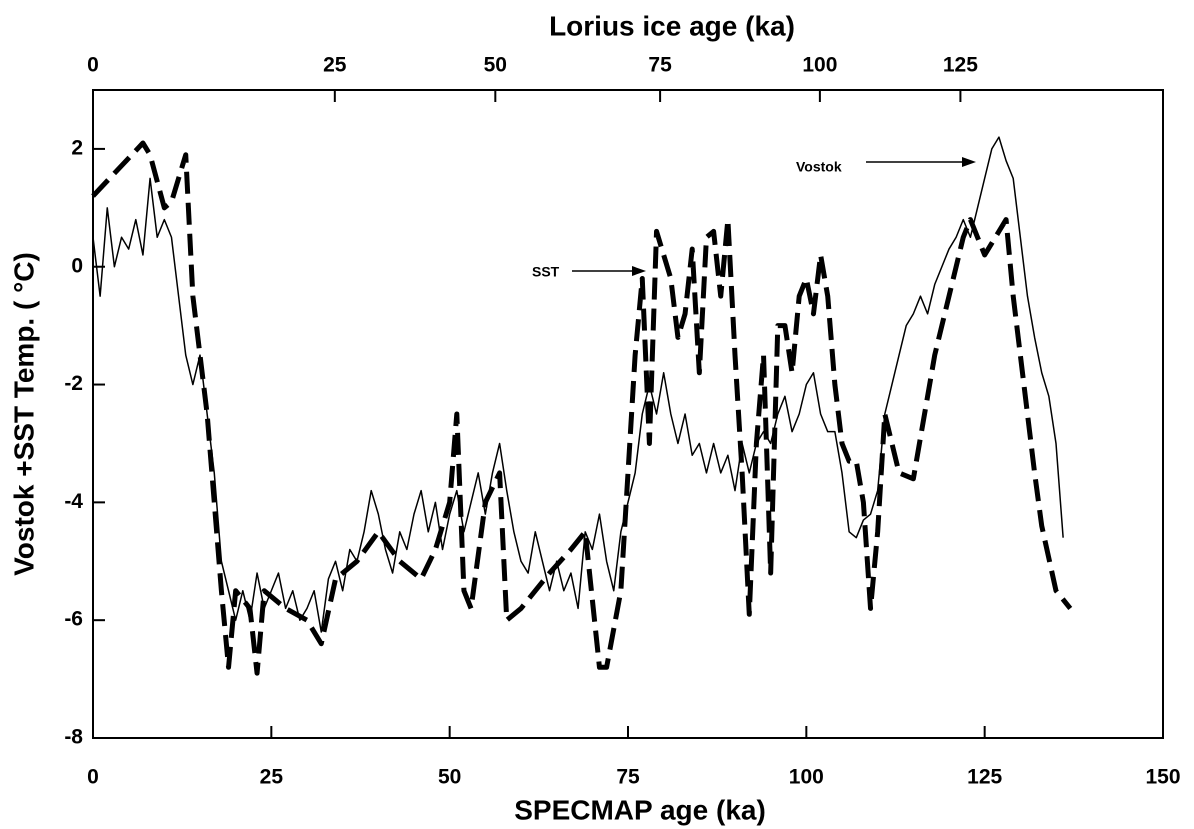 This screenshot has width=1194, height=829. What do you see at coordinates (73, 383) in the screenshot?
I see `y-tick-label: -2` at bounding box center [73, 383].